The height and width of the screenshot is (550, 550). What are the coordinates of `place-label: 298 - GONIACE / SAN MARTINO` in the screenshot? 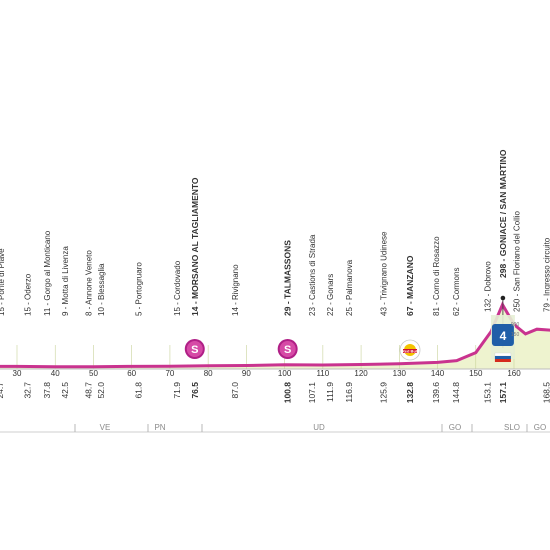 It's located at (503, 213).